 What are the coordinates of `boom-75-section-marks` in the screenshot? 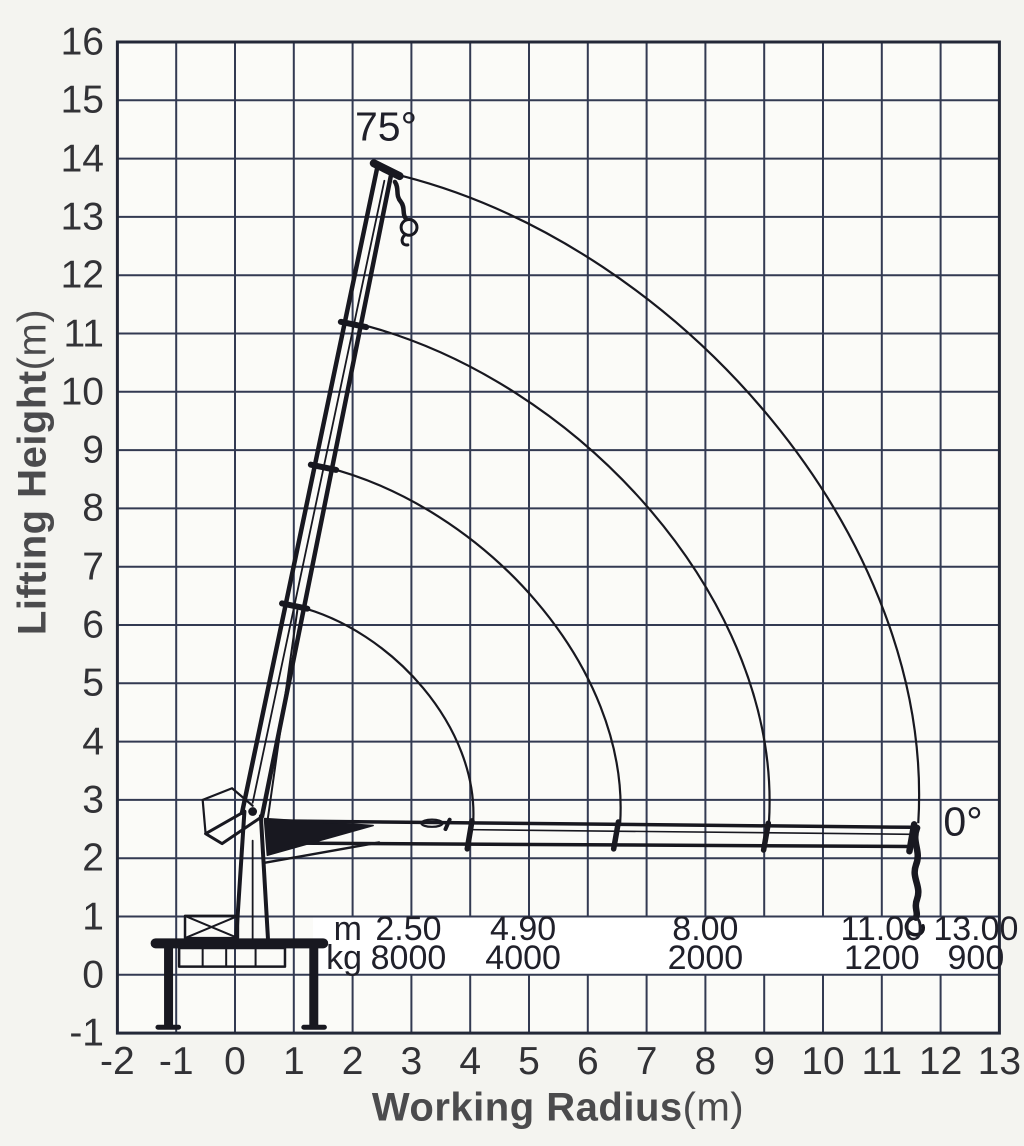 It's located at (324, 465).